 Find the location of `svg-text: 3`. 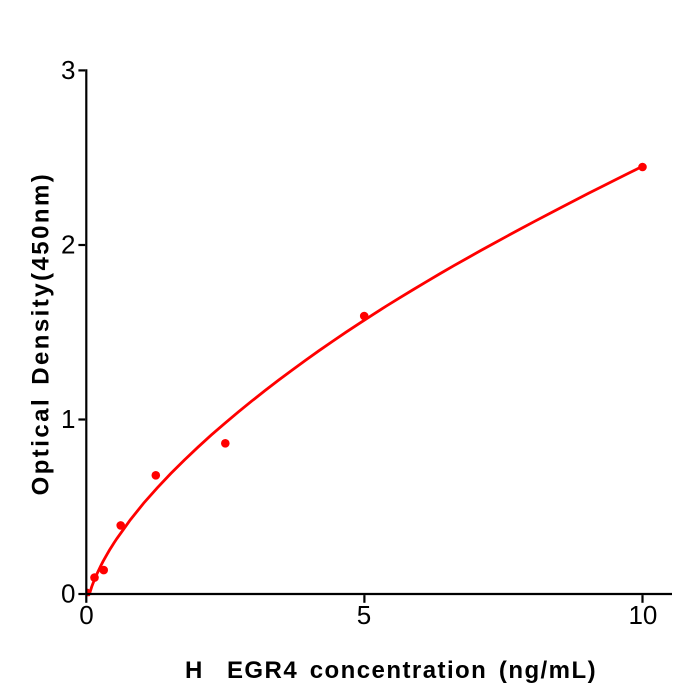

svg-text: 3 is located at coordinates (68, 70).